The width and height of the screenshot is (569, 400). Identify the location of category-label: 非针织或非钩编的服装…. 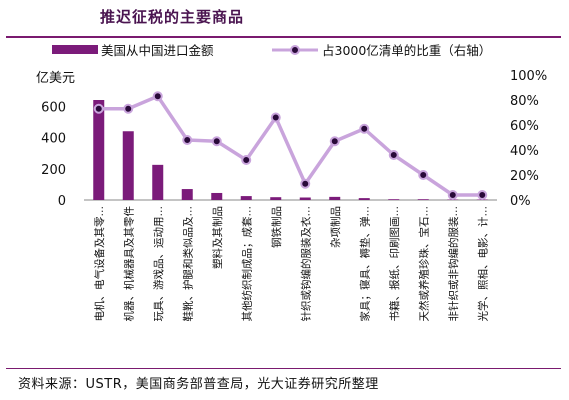
(453, 264).